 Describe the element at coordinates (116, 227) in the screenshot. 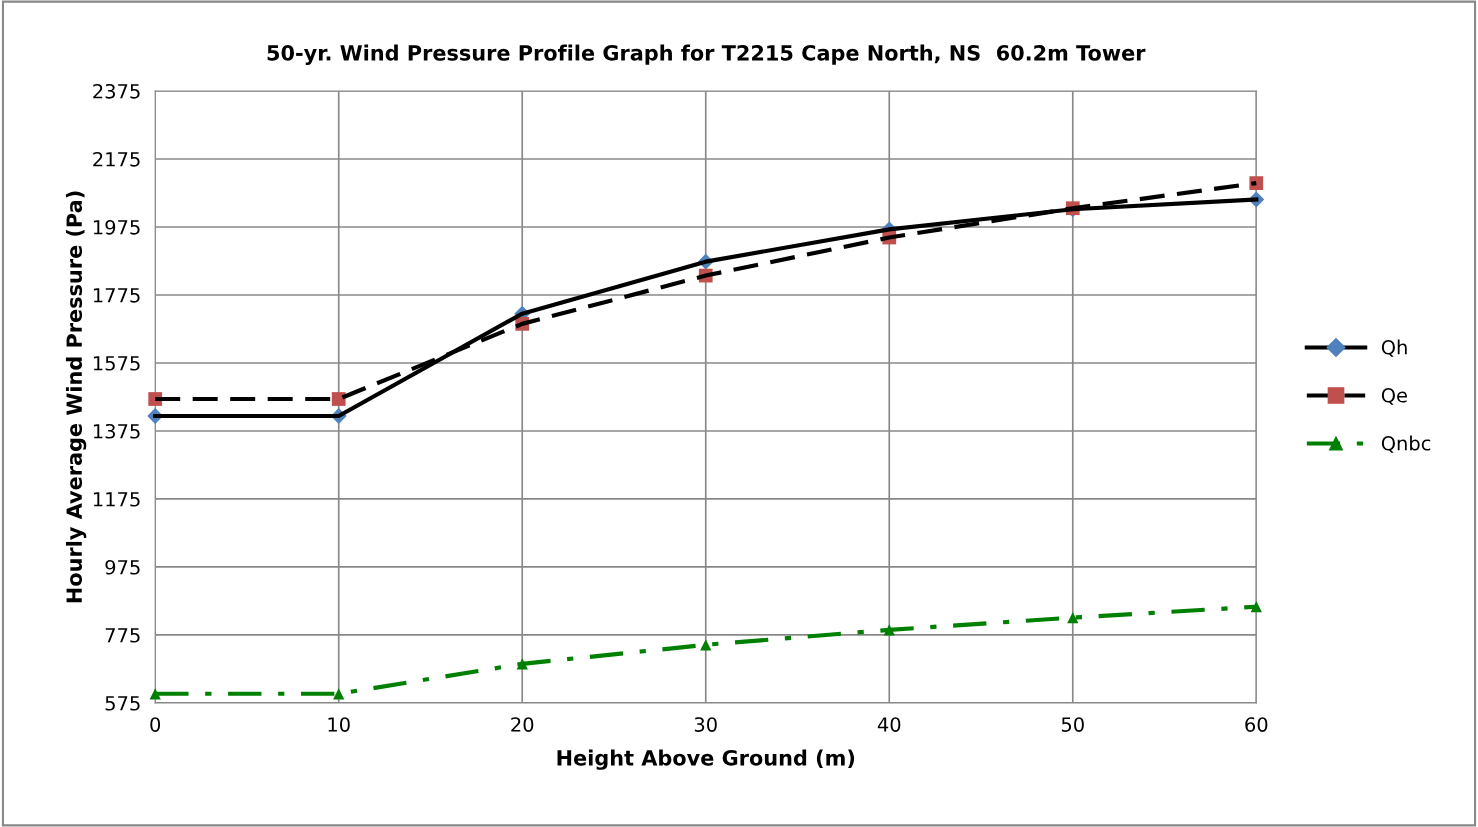

I see `y-tick-label: 1975` at that location.